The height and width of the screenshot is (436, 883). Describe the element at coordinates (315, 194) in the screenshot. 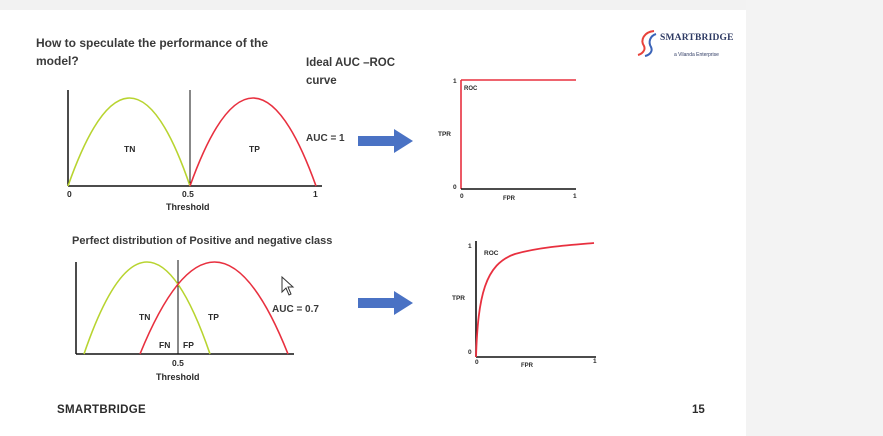

I see `x-tick-1: 1` at that location.